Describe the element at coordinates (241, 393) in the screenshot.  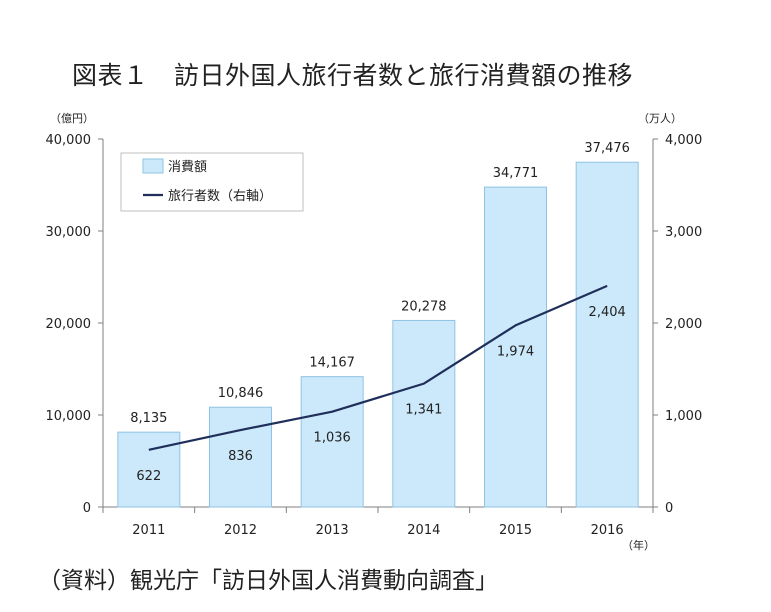
I see `bar-value-label: 10,846` at that location.